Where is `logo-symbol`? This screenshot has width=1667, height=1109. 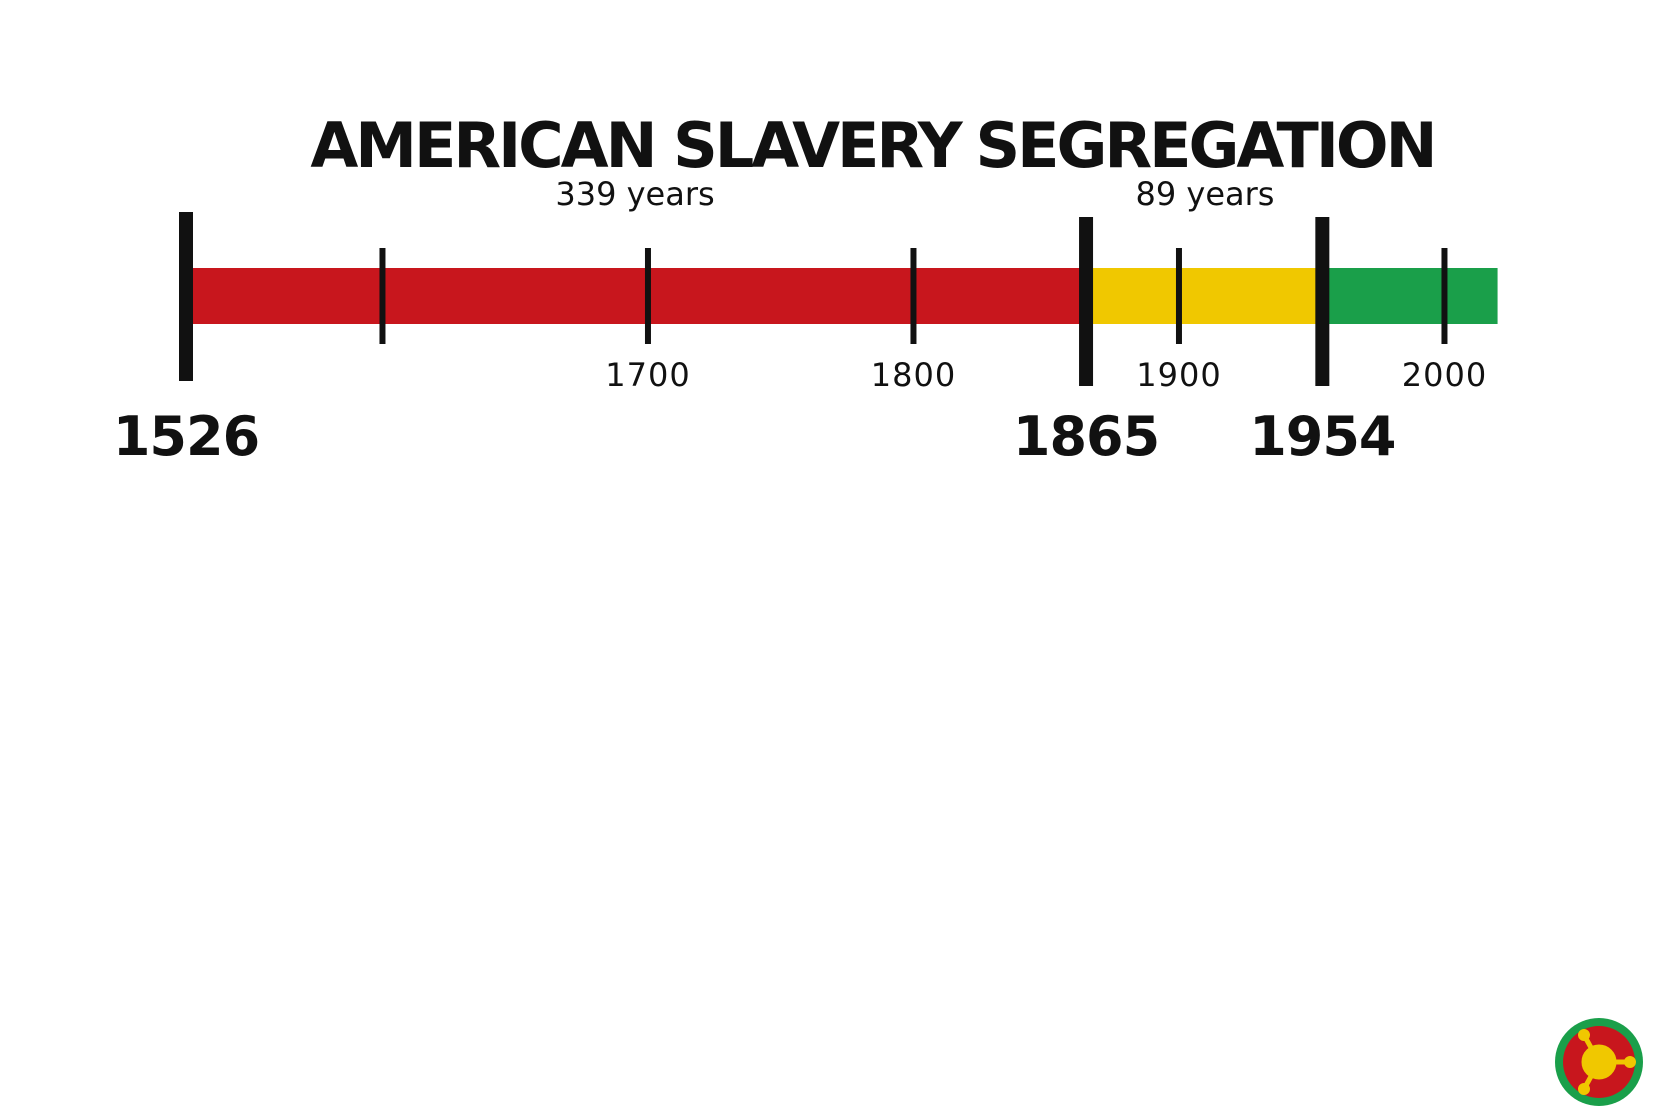 logo-symbol is located at coordinates (1607, 1062).